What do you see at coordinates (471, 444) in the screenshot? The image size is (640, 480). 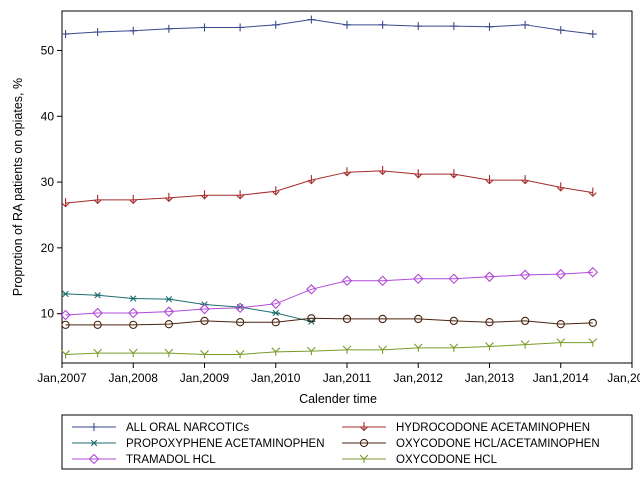 I see `legend-item: OXYCODONE HCL/ACETAMINOPHEN` at bounding box center [471, 444].